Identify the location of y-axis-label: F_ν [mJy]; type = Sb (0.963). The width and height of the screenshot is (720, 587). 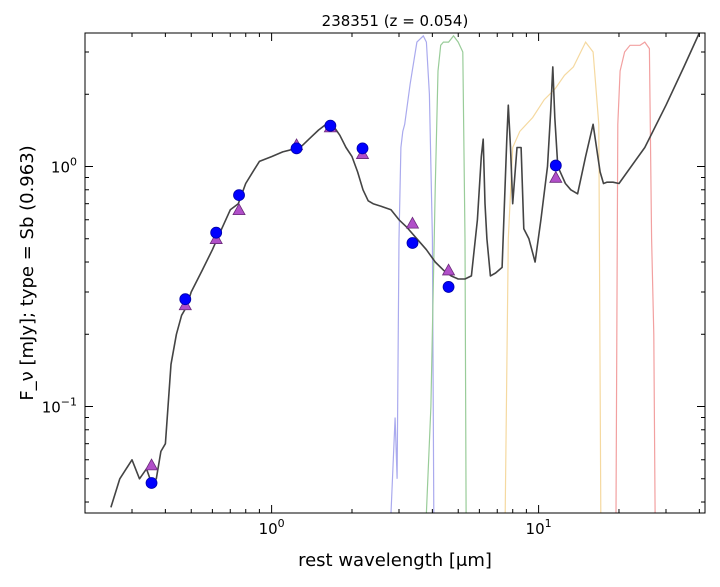
(27, 272).